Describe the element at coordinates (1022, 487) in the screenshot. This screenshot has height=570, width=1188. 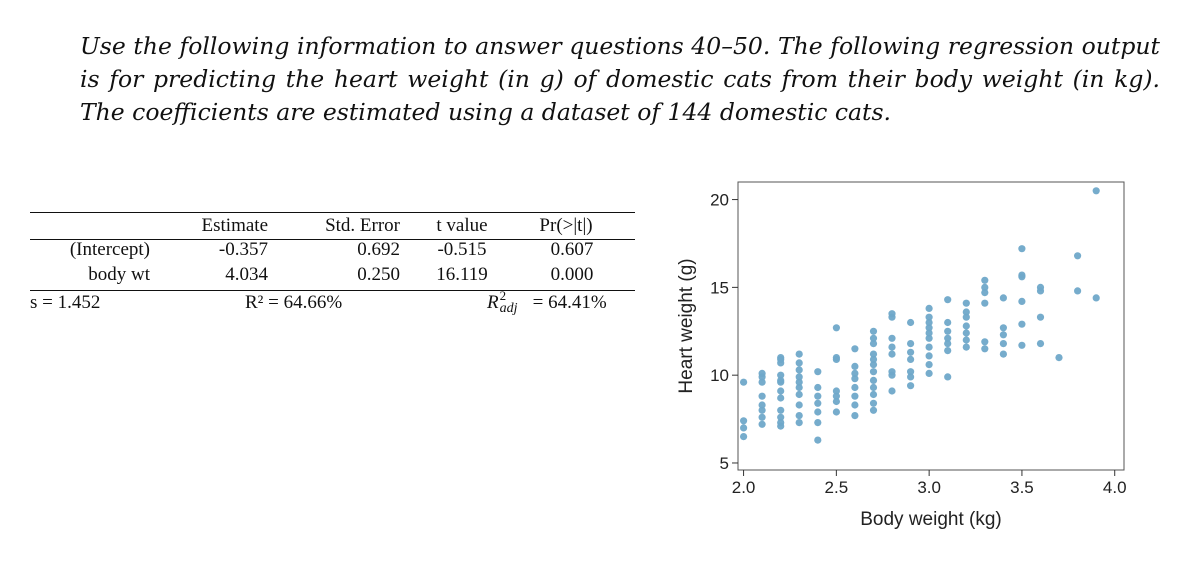
I see `x-tick-label: 3.5` at that location.